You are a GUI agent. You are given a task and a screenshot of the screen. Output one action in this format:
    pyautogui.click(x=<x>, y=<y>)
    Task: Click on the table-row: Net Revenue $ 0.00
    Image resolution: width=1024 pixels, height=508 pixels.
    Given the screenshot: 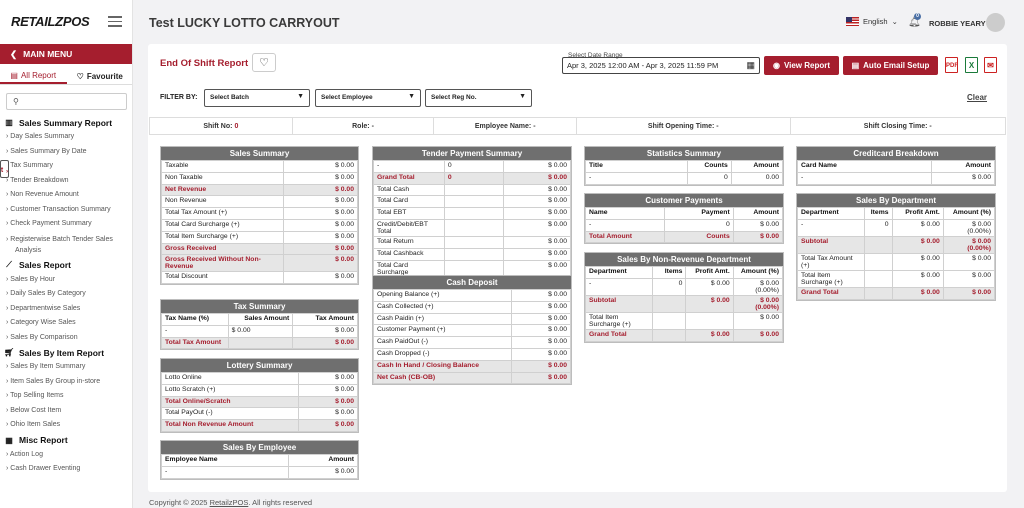 What is the action you would take?
    pyautogui.click(x=260, y=190)
    